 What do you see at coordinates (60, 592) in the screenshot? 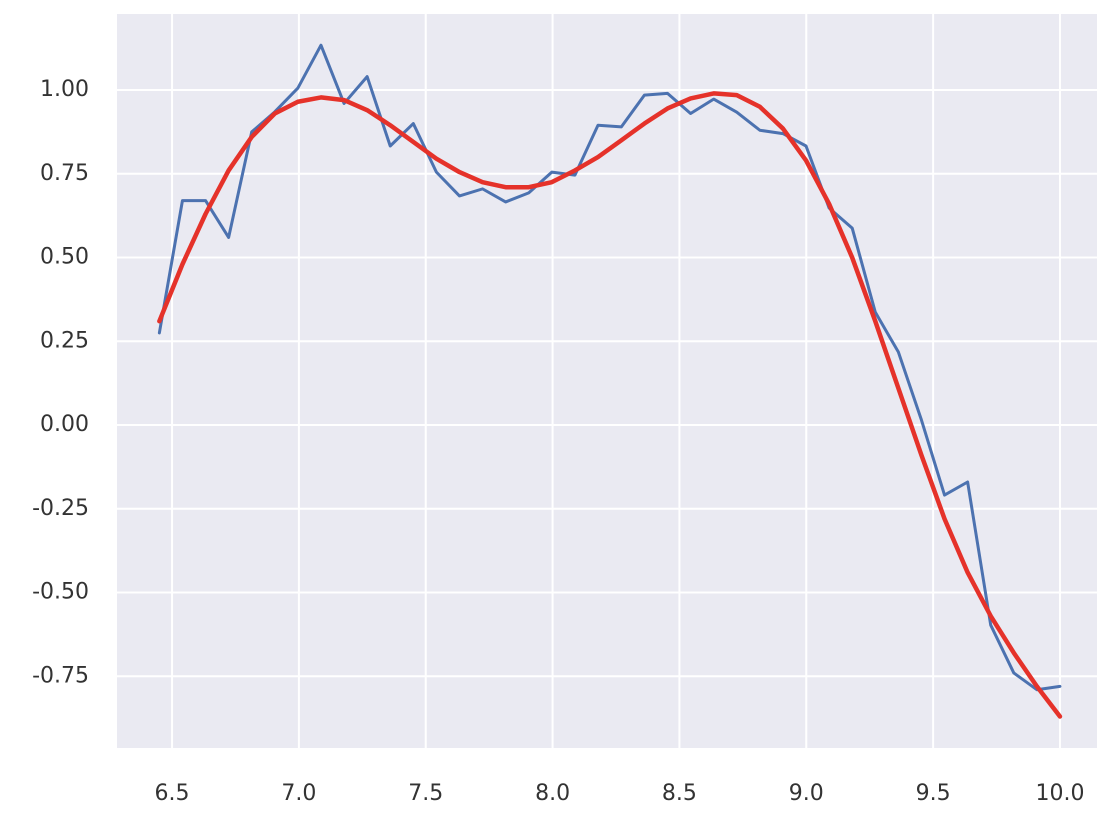
I see `y-tick-label: -0.50` at bounding box center [60, 592].